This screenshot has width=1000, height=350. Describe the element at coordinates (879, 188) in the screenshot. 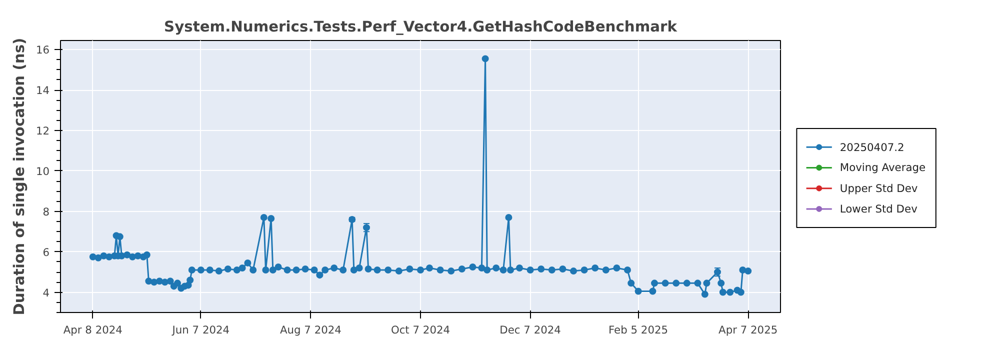

I see `legend-label: Upper Std Dev` at that location.